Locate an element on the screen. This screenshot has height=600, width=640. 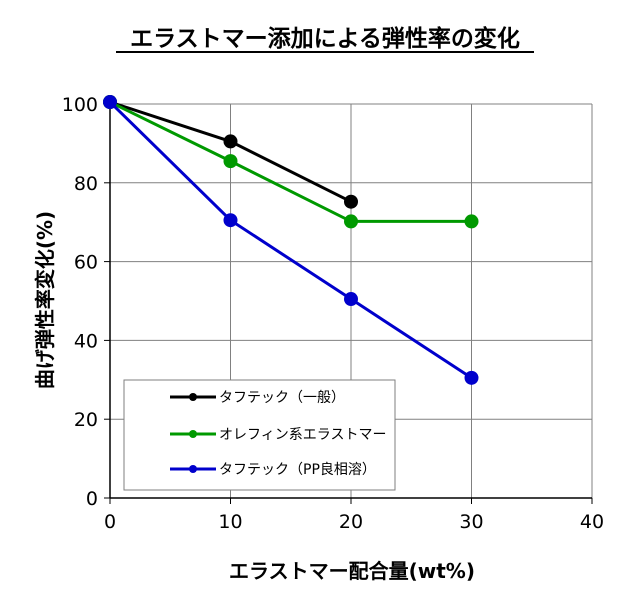
legend-item-1: タフテック（一般） is located at coordinates (257, 398).